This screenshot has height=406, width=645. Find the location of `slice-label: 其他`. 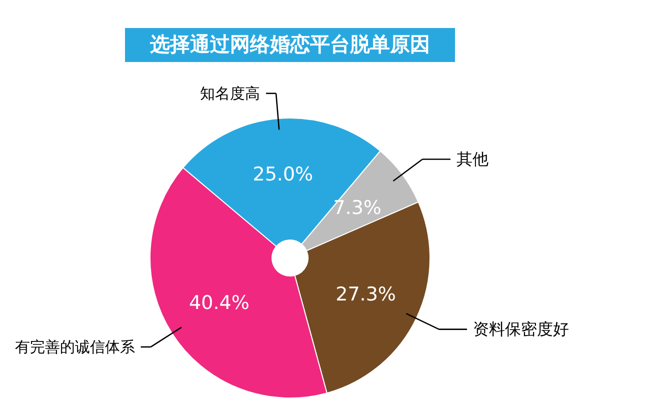

slice-label: 其他 is located at coordinates (472, 158).